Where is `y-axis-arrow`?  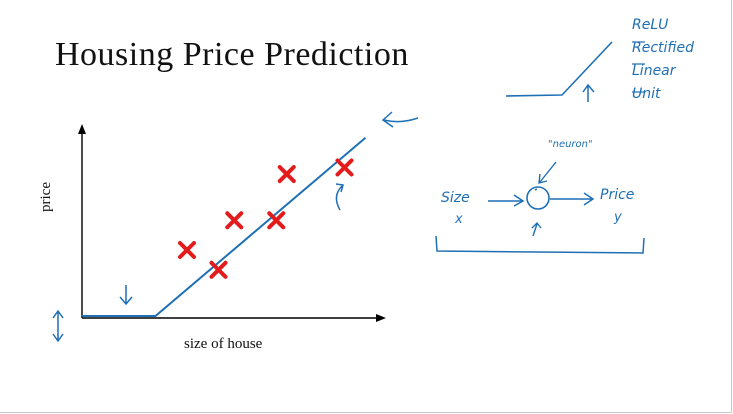
y-axis-arrow is located at coordinates (82, 129).